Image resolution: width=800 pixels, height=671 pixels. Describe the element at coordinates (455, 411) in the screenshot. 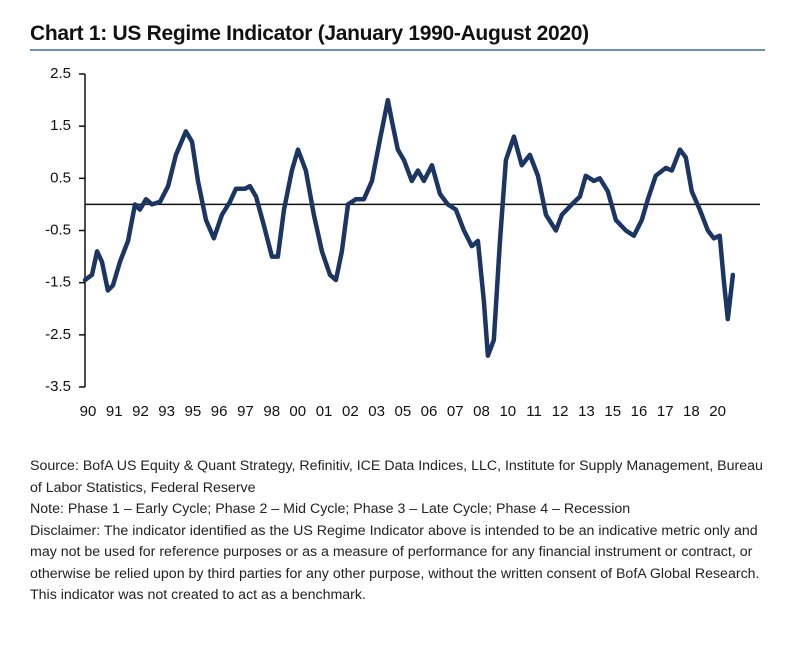

I see `x-tick-label: 07` at that location.